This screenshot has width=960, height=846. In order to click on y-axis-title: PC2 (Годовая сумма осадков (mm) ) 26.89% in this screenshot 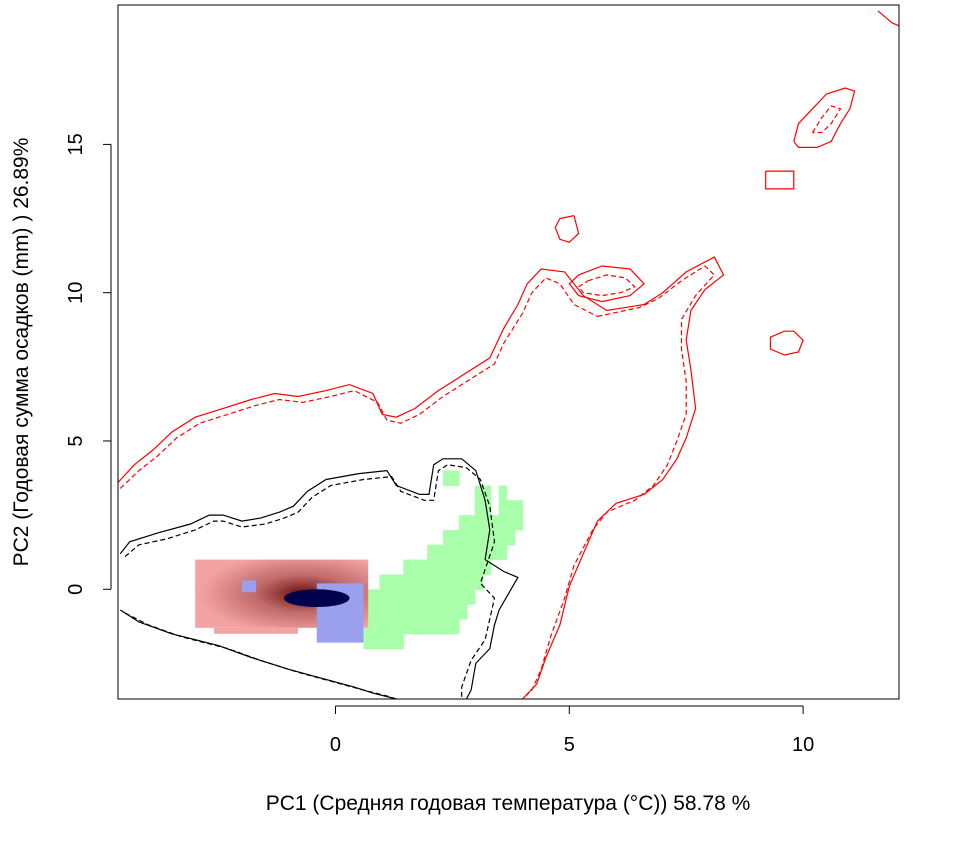, I will do `click(21, 352)`.